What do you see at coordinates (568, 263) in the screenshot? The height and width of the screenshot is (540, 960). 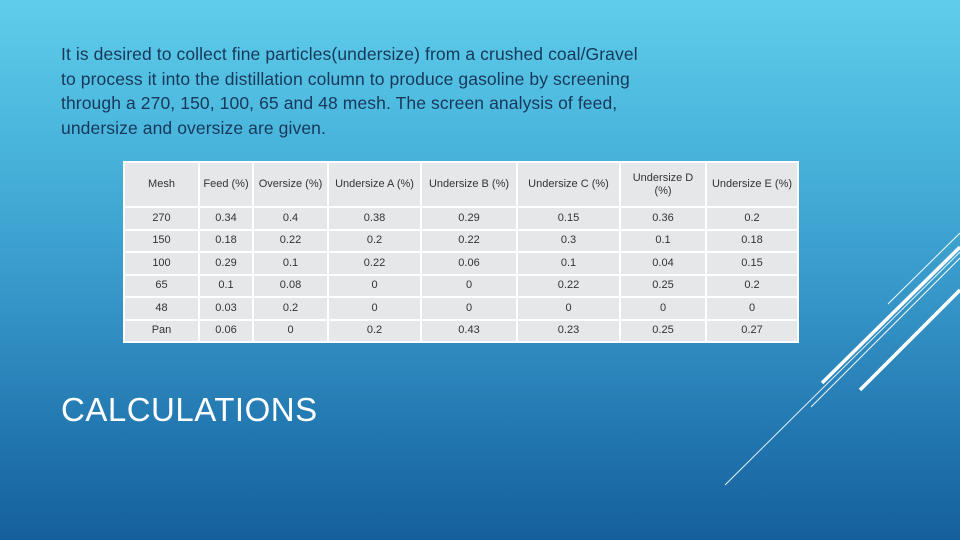 I see `cell-undersize-c: 0.1` at bounding box center [568, 263].